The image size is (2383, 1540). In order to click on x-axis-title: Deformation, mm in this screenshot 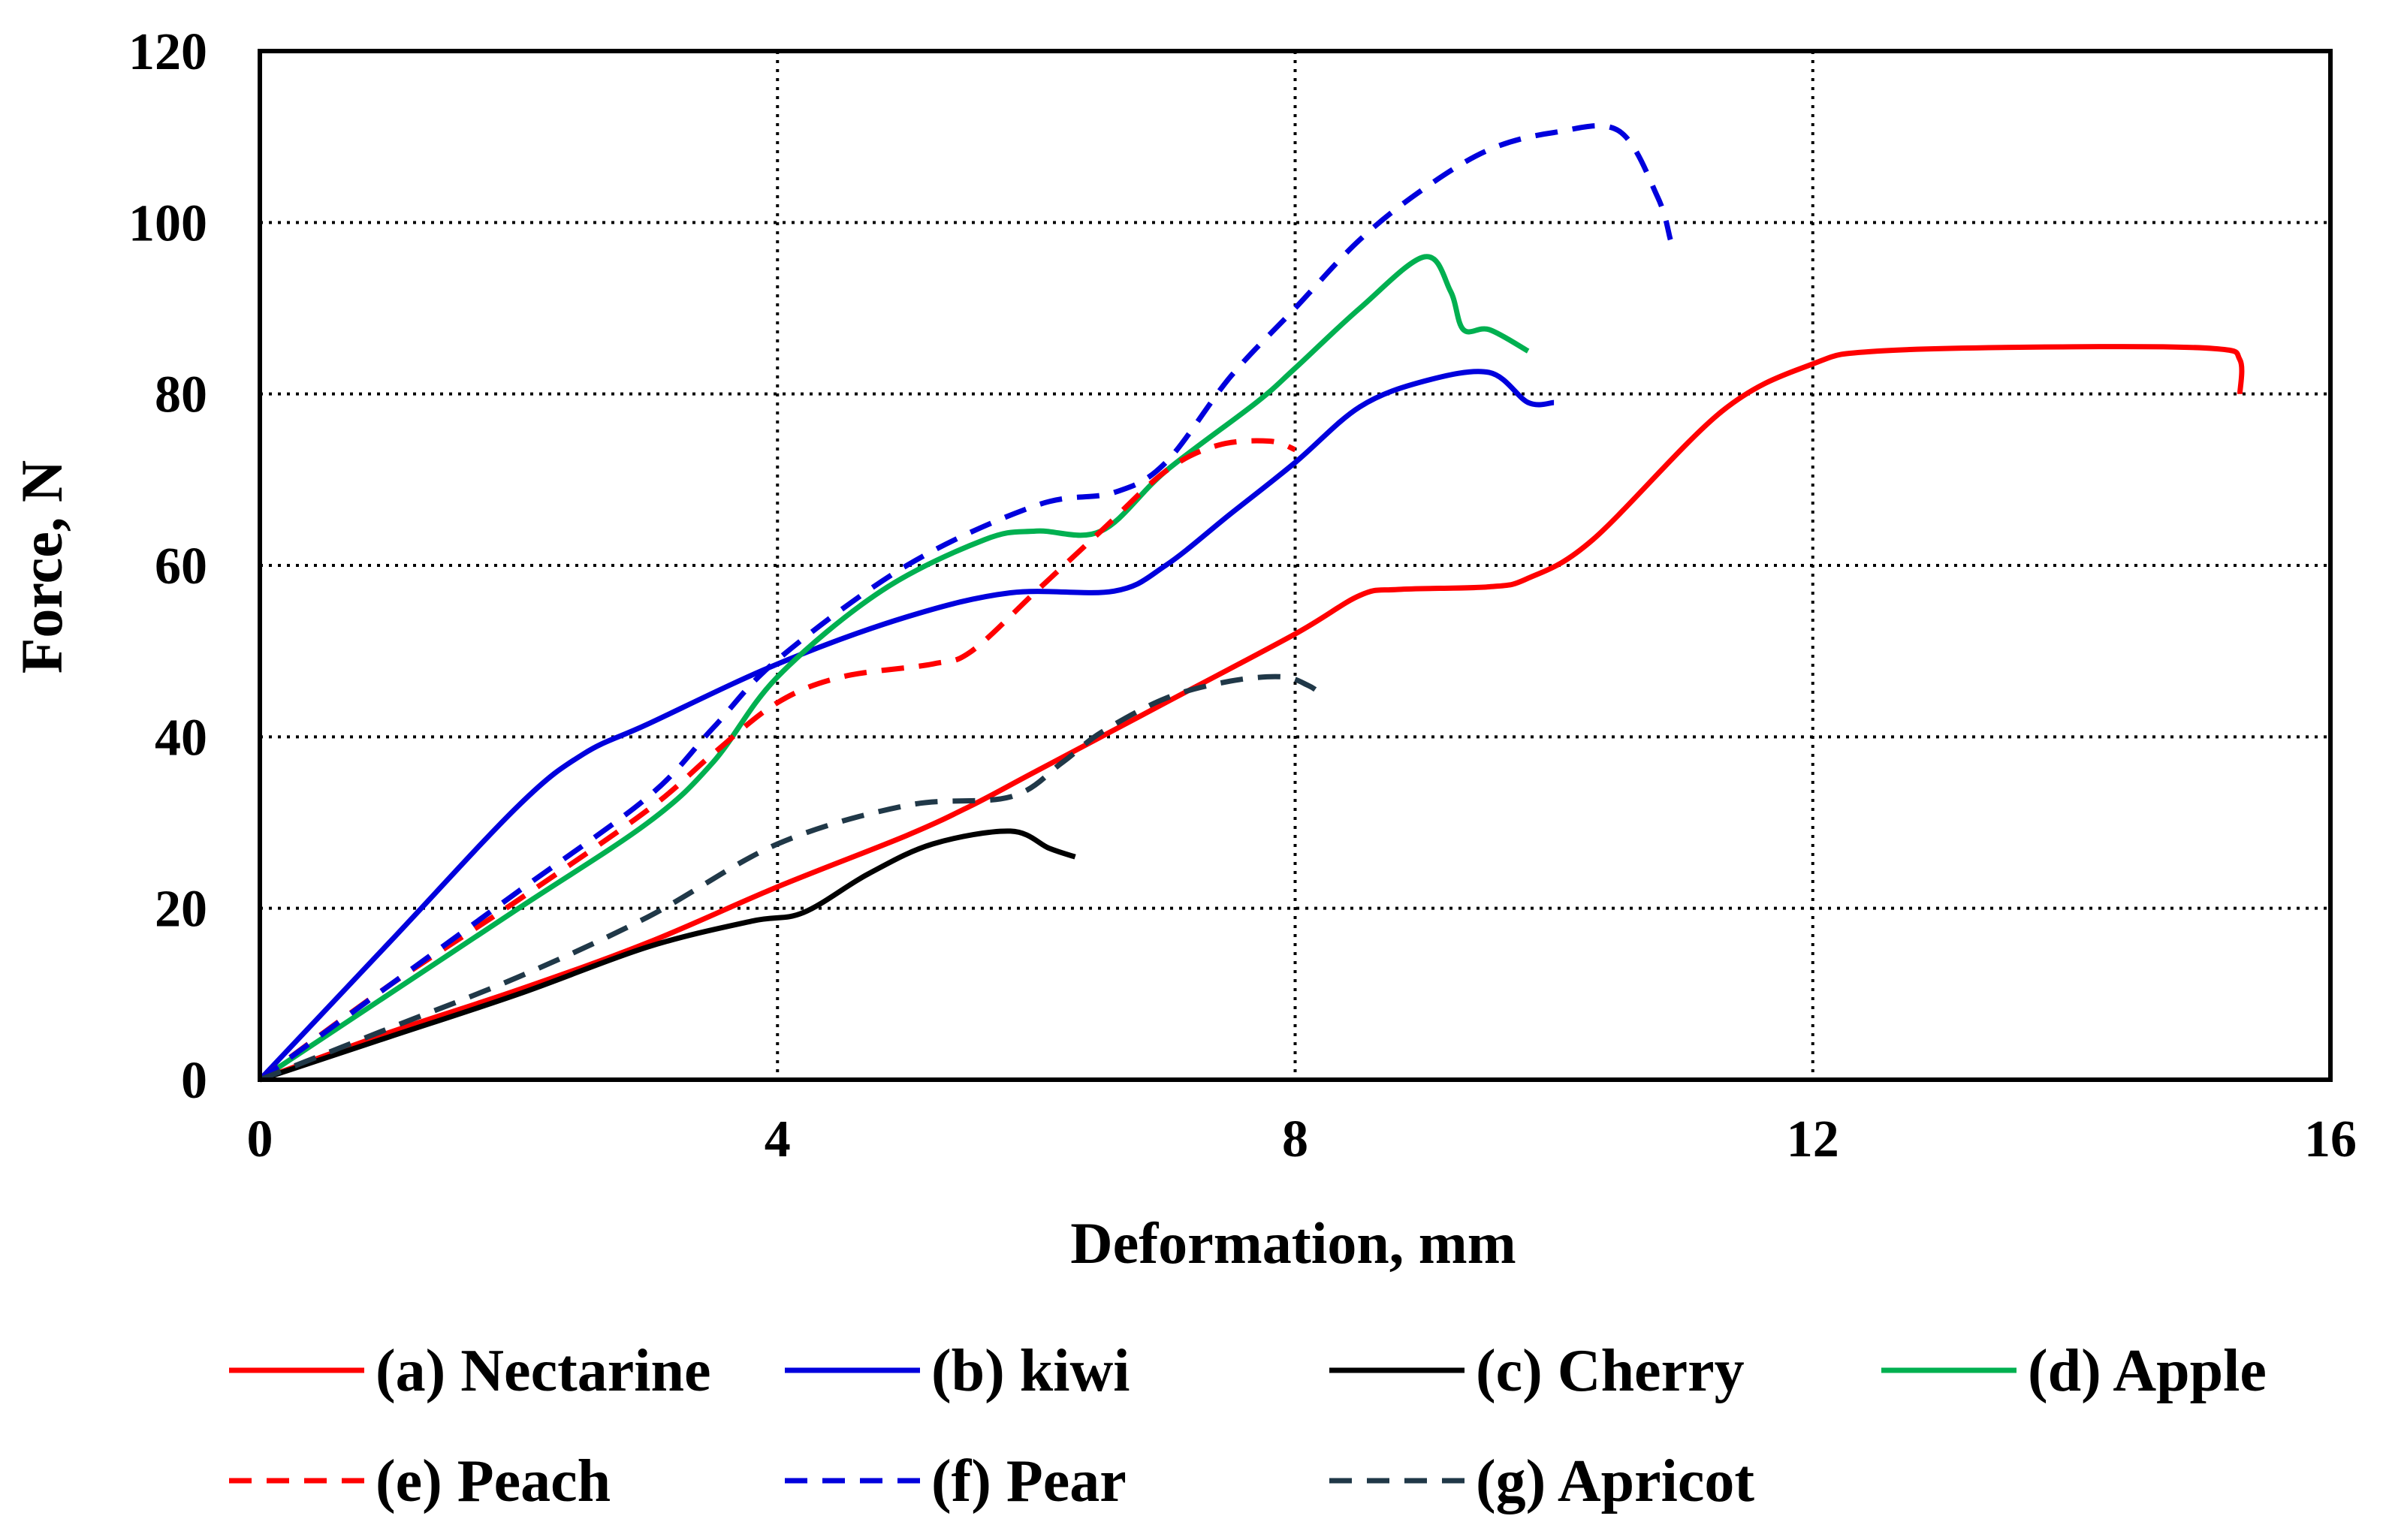, I will do `click(1293, 1243)`.